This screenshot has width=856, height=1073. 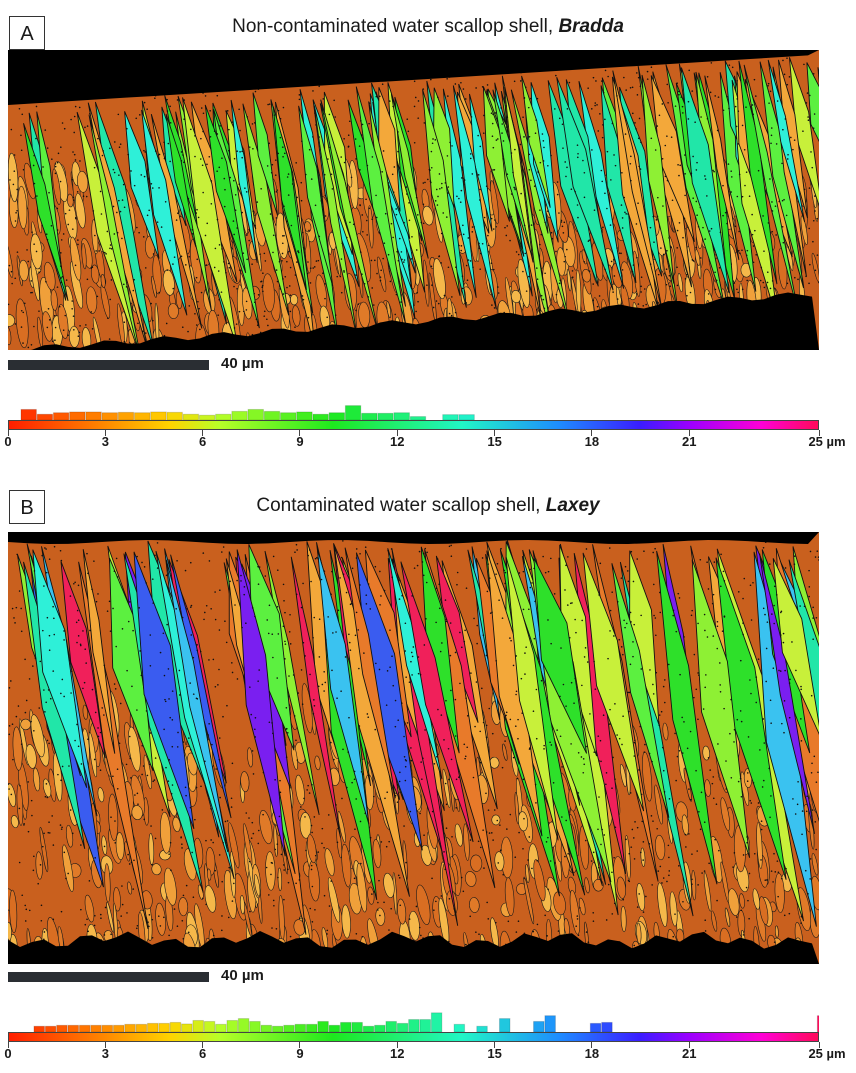 What do you see at coordinates (27, 507) in the screenshot?
I see `panel-letter: B` at bounding box center [27, 507].